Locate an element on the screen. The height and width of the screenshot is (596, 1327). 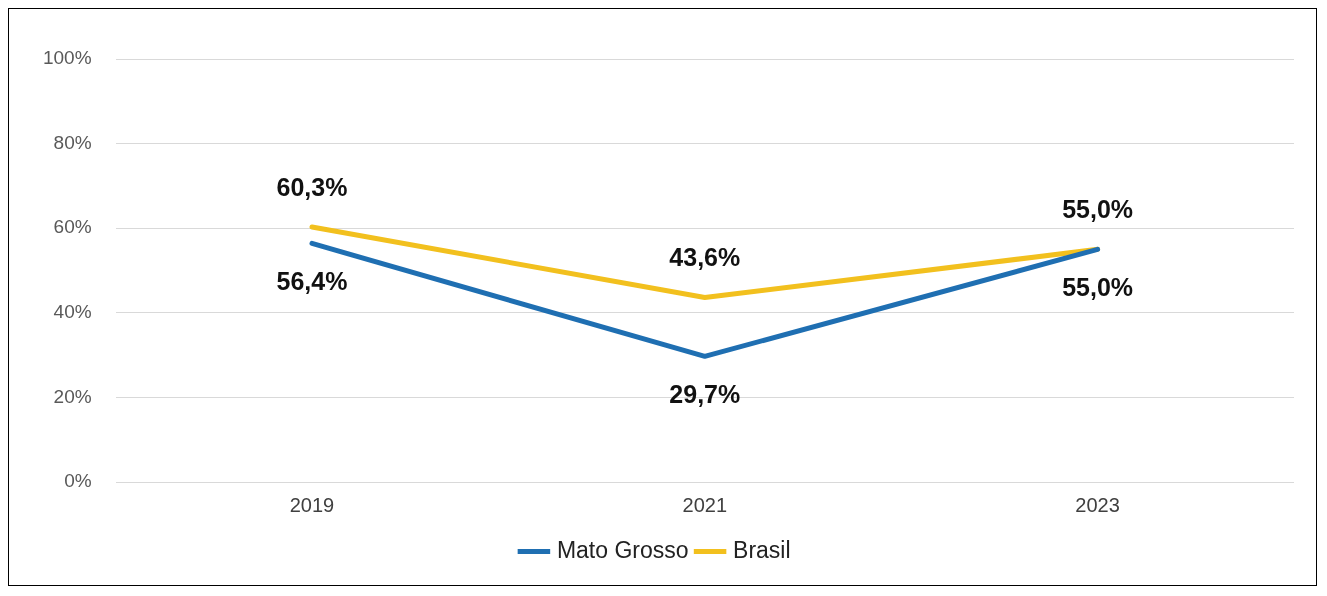
legend-label: Brasil is located at coordinates (762, 549).